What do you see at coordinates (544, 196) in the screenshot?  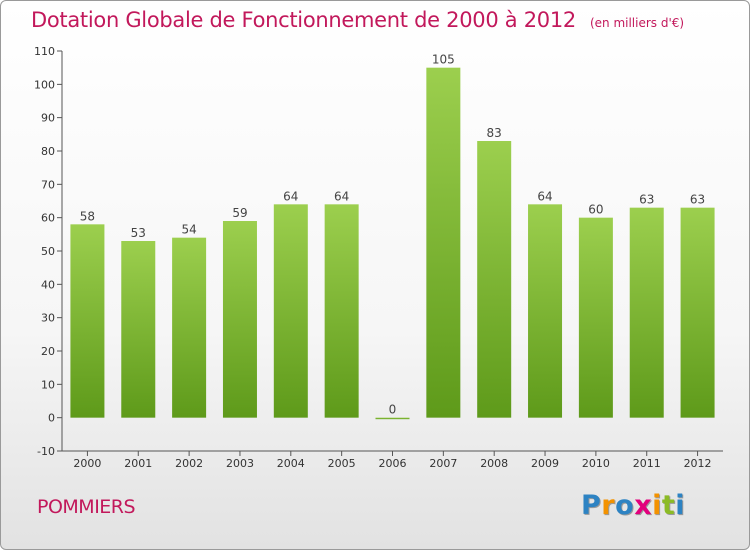 I see `value-label-2009: 64` at bounding box center [544, 196].